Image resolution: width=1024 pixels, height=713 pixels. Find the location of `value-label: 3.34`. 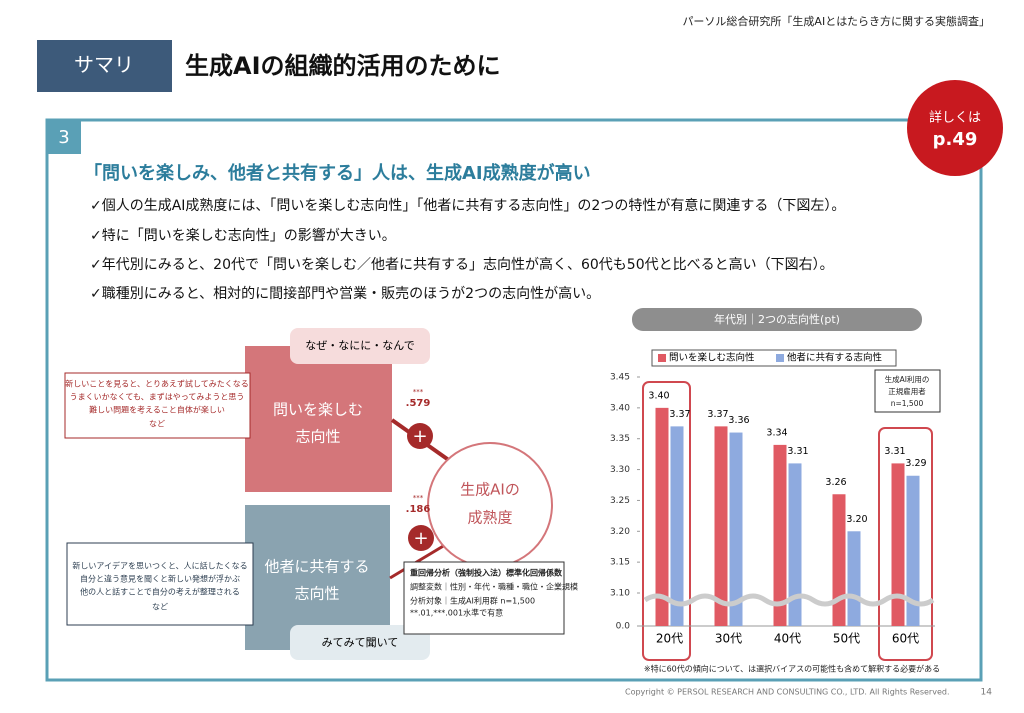

value-label: 3.34 is located at coordinates (776, 432).